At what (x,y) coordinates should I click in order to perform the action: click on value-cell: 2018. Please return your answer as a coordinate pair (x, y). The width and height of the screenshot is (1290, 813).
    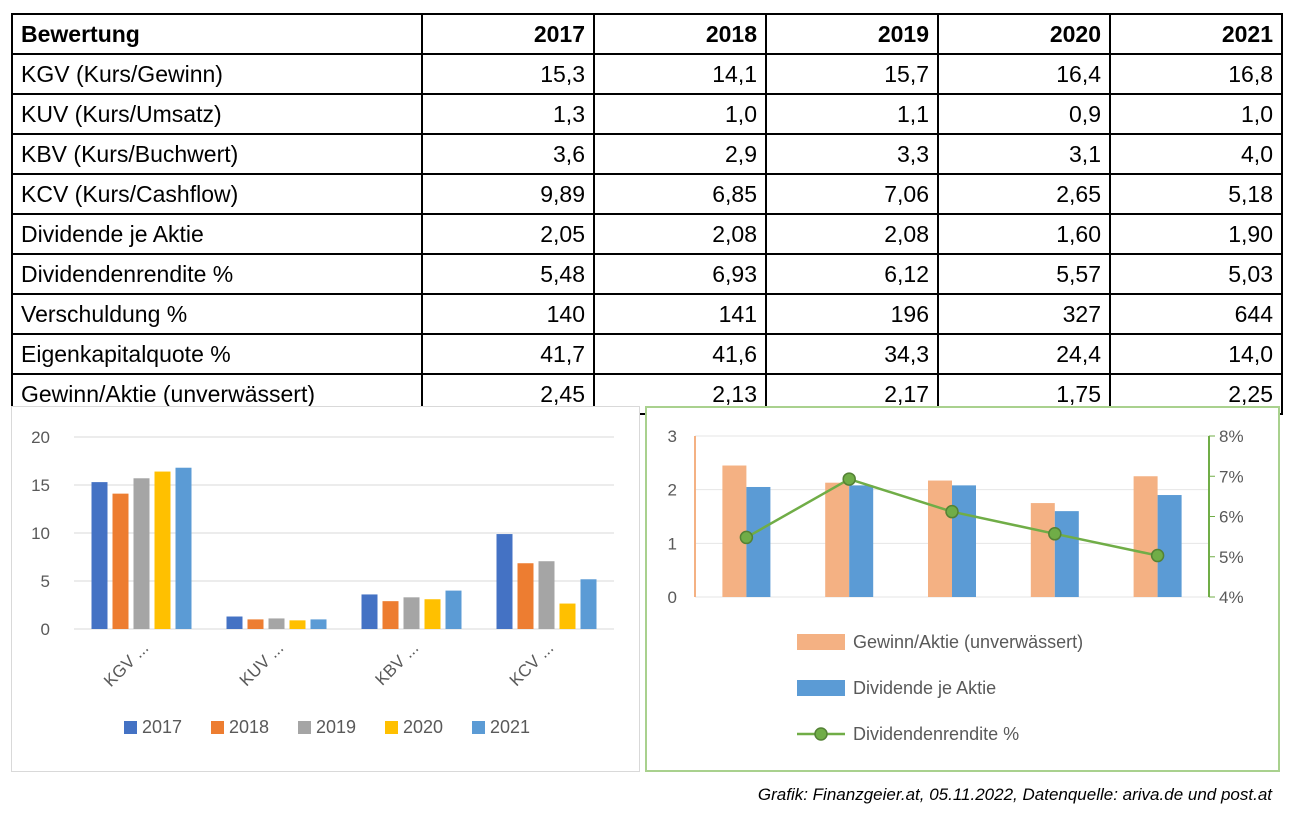
    Looking at the image, I should click on (680, 34).